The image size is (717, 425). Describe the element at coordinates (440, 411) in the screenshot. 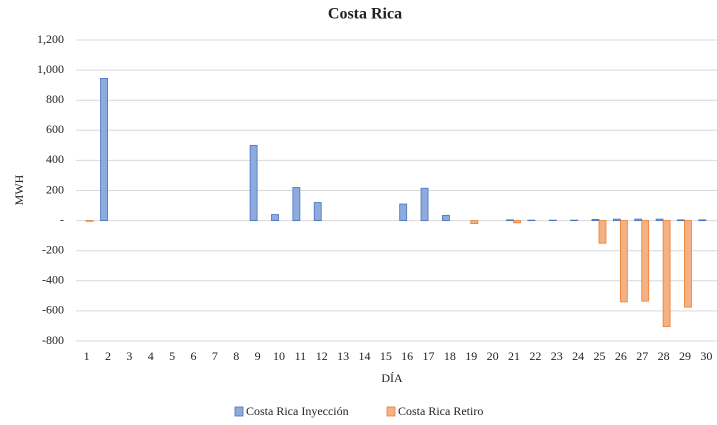

I see `legend-label: Costa Rica Retiro` at that location.